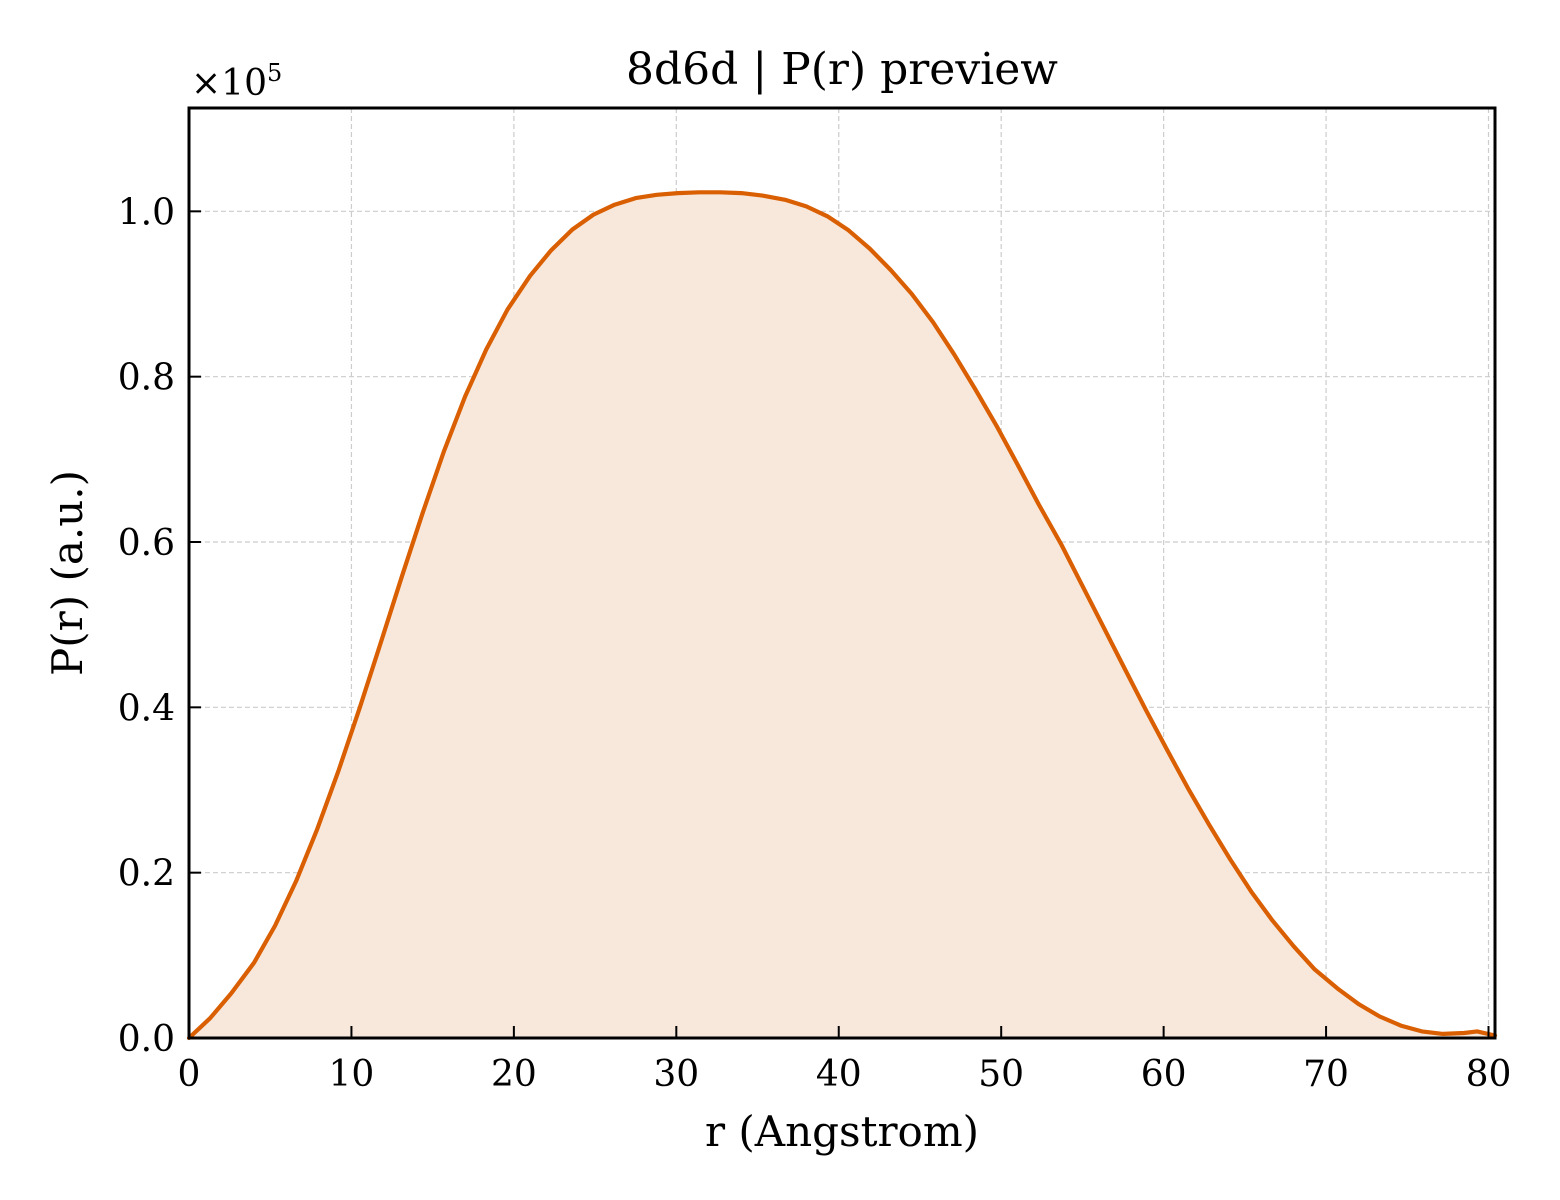  What do you see at coordinates (146, 212) in the screenshot?
I see `y-tick-label: 1.0` at bounding box center [146, 212].